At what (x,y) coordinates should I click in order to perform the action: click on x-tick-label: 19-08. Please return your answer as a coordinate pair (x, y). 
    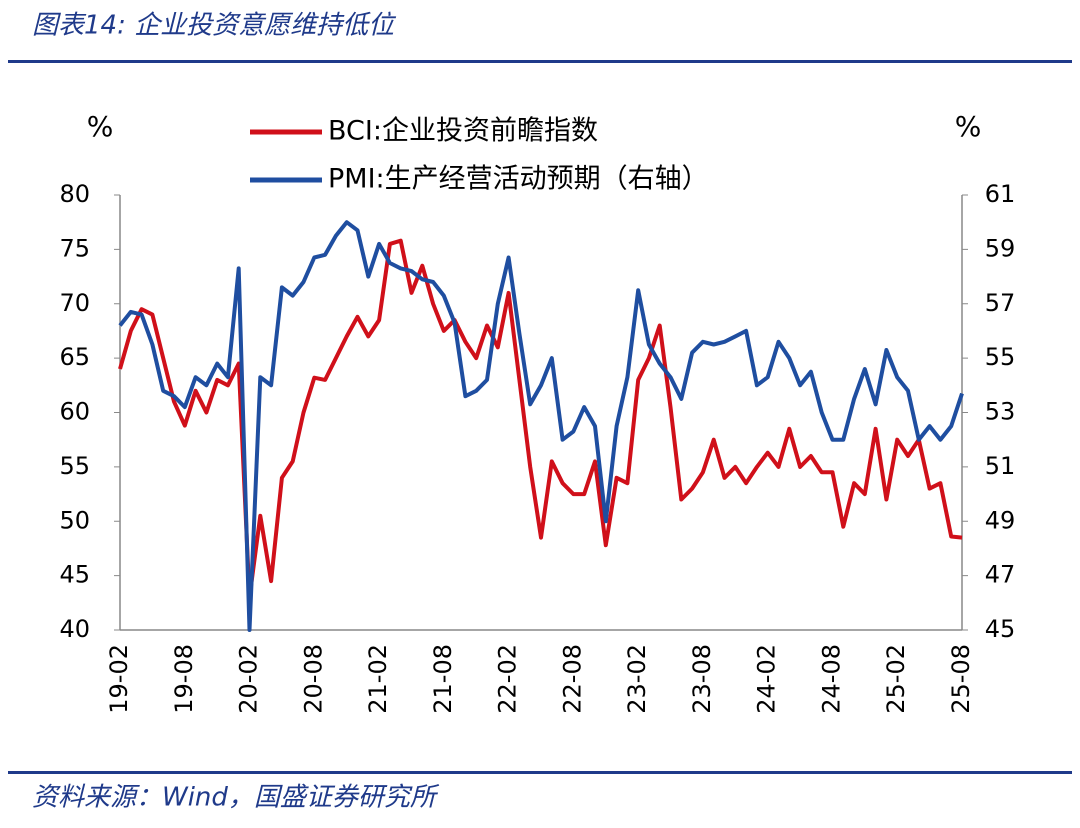
    Looking at the image, I should click on (184, 679).